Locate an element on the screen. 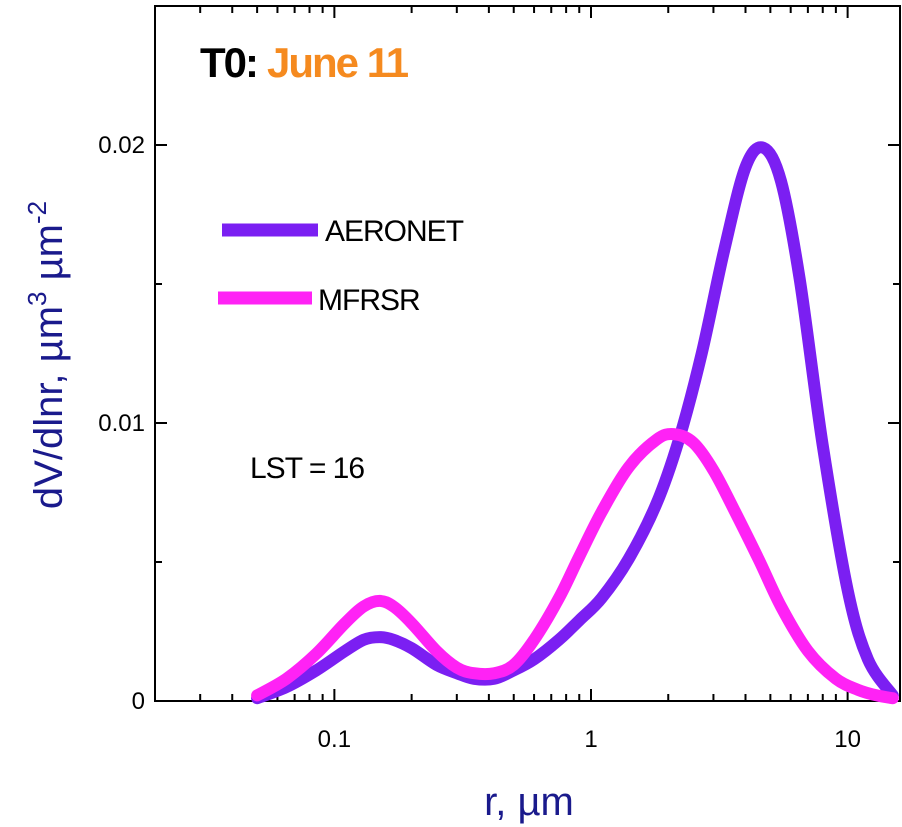 Image resolution: width=902 pixels, height=827 pixels. x-tick-label: 1 is located at coordinates (590, 739).